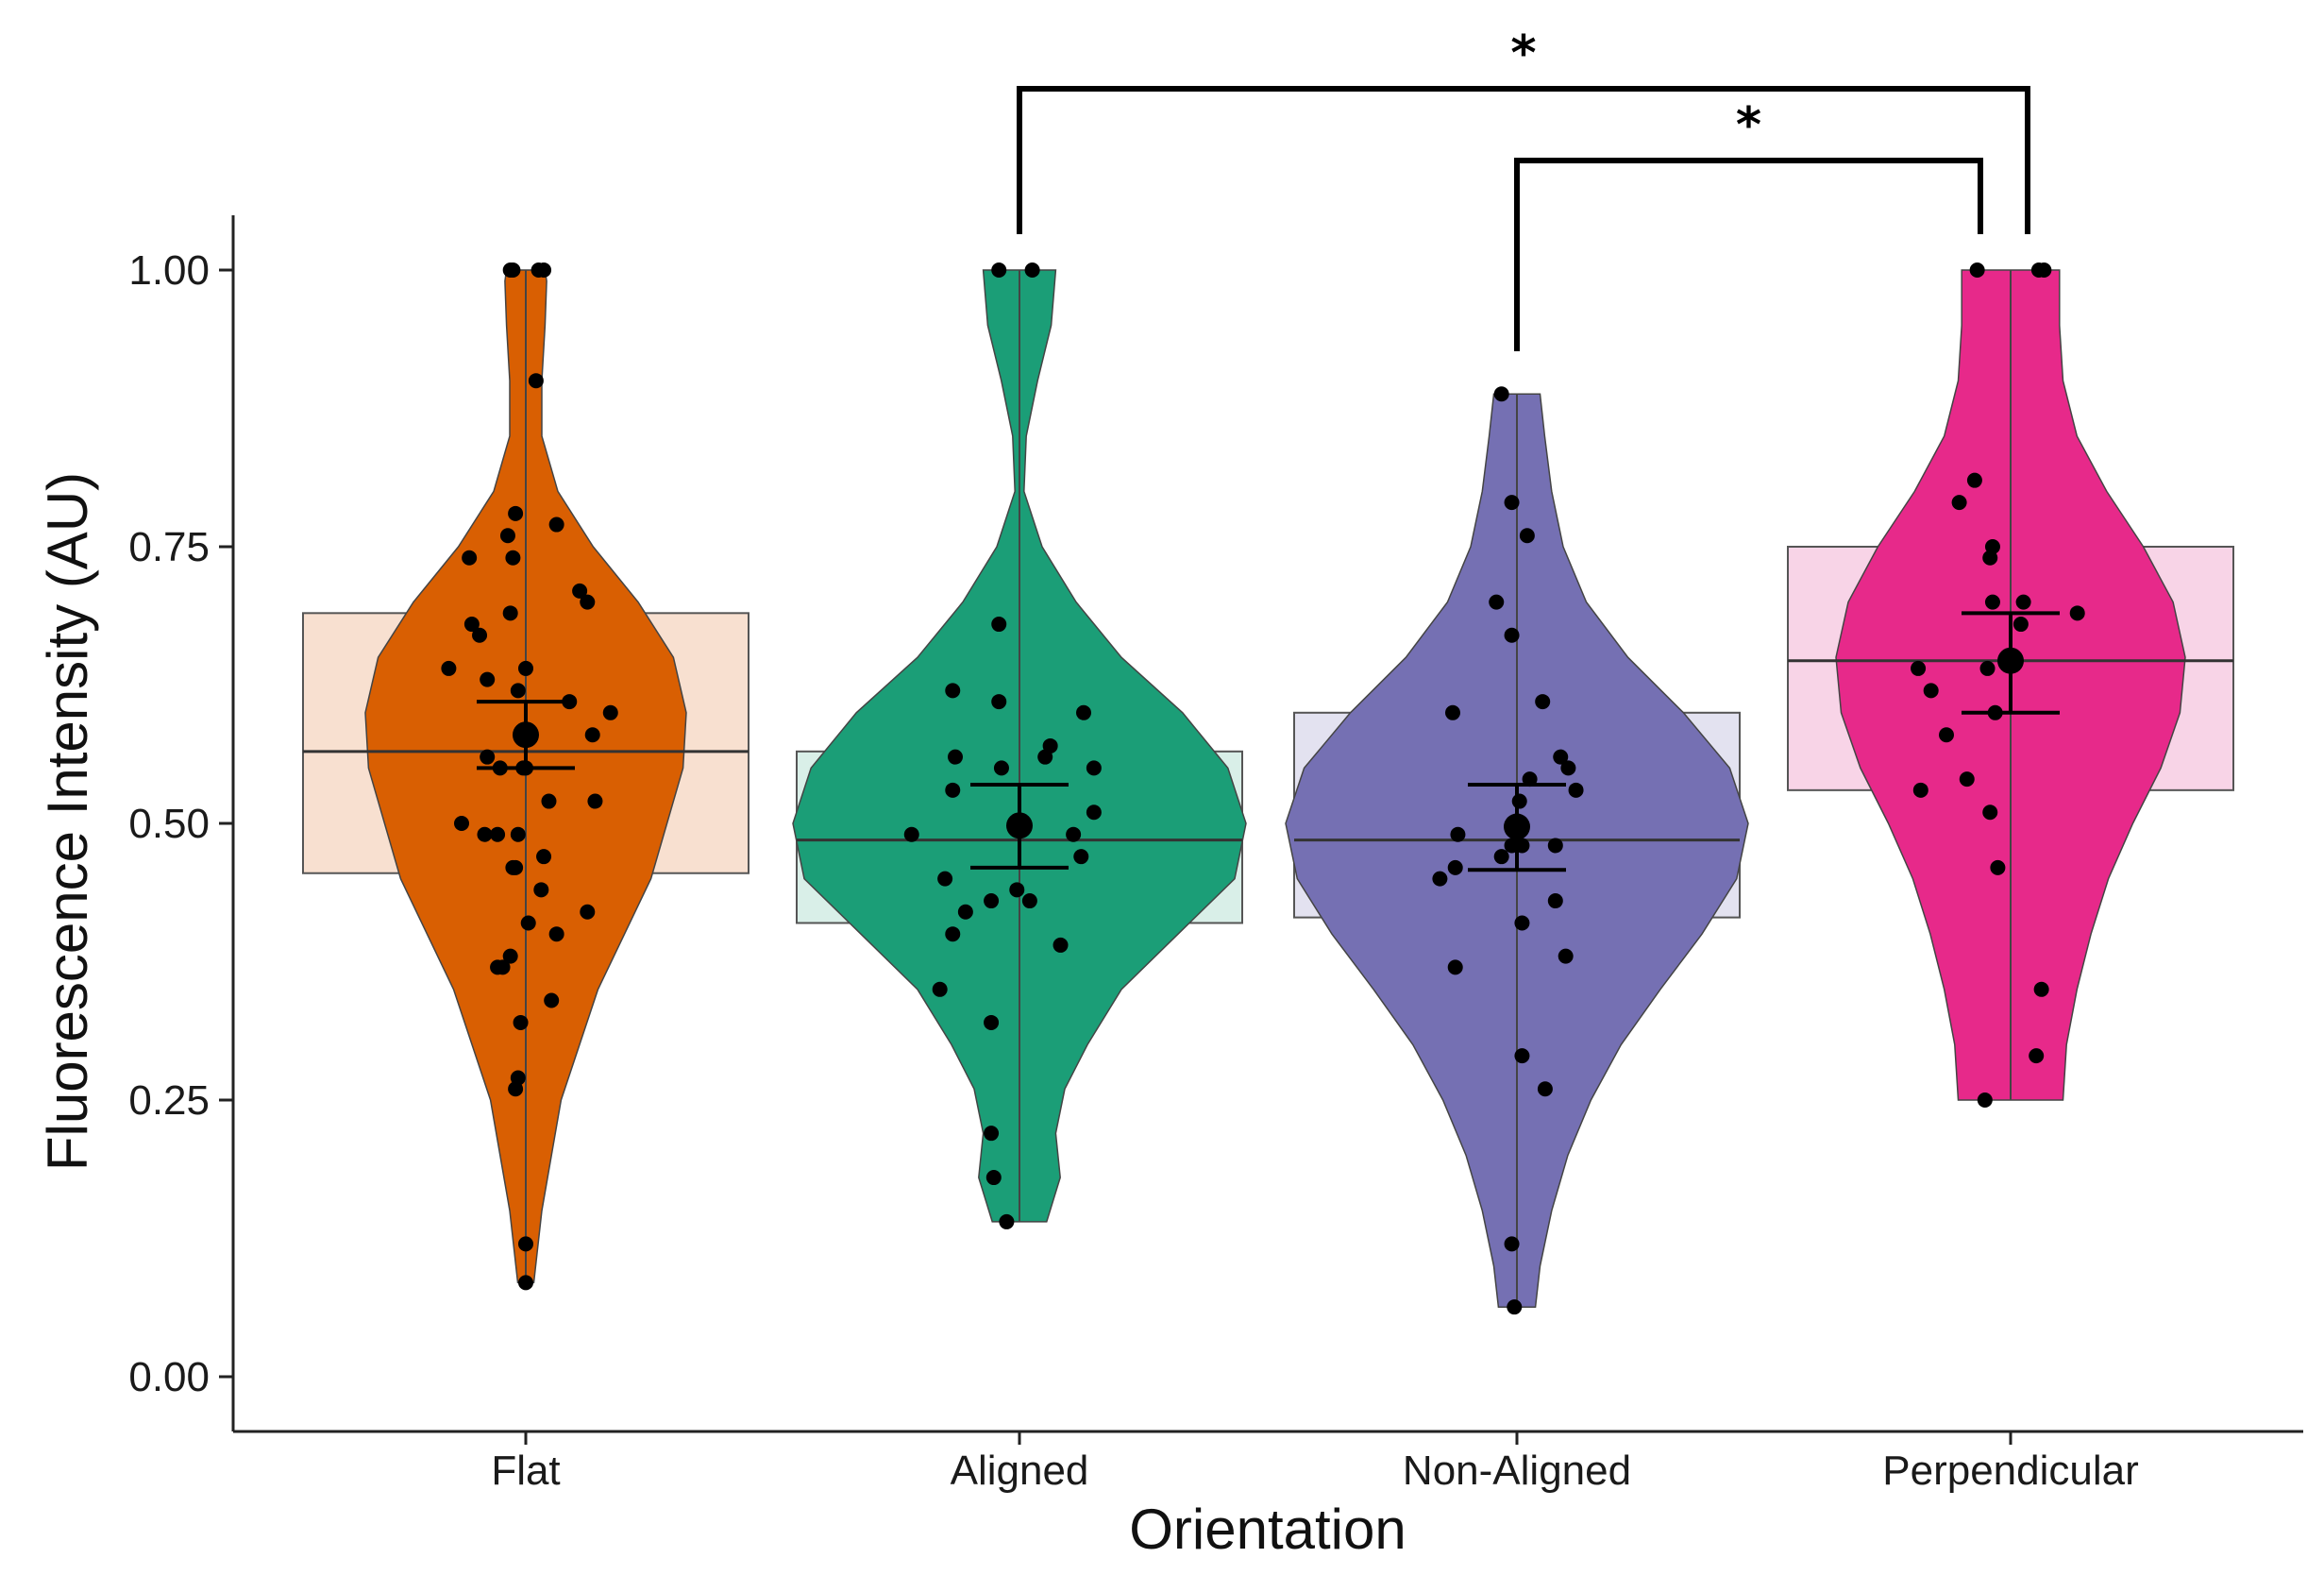 This screenshot has height=1575, width=2324. What do you see at coordinates (2010, 1471) in the screenshot?
I see `x-tick-label: Perpendicular` at bounding box center [2010, 1471].